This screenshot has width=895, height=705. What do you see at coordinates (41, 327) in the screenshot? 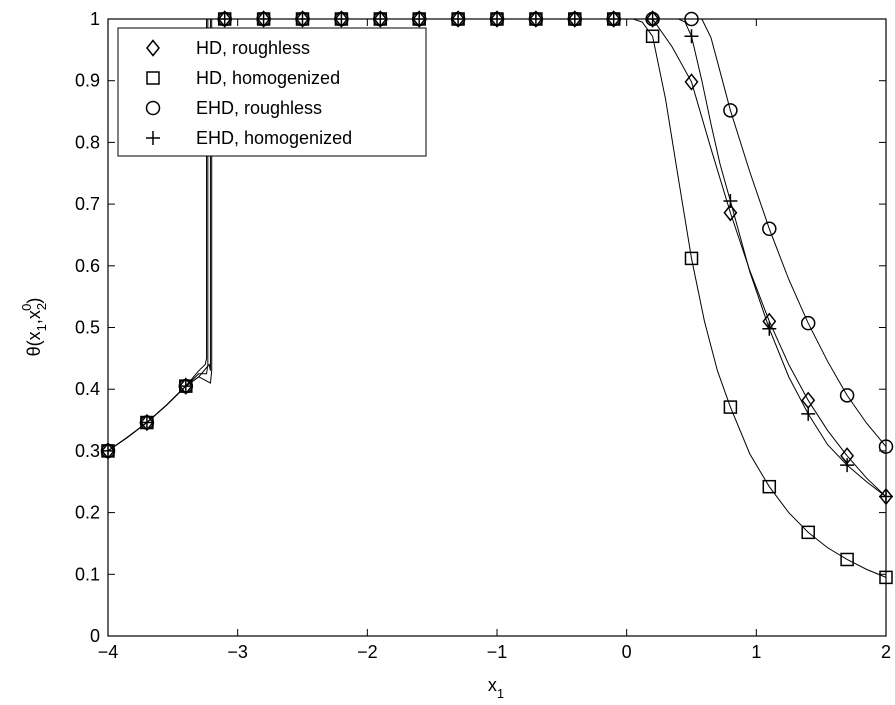
I see `y-axis-label-sub1: 1` at bounding box center [41, 327].